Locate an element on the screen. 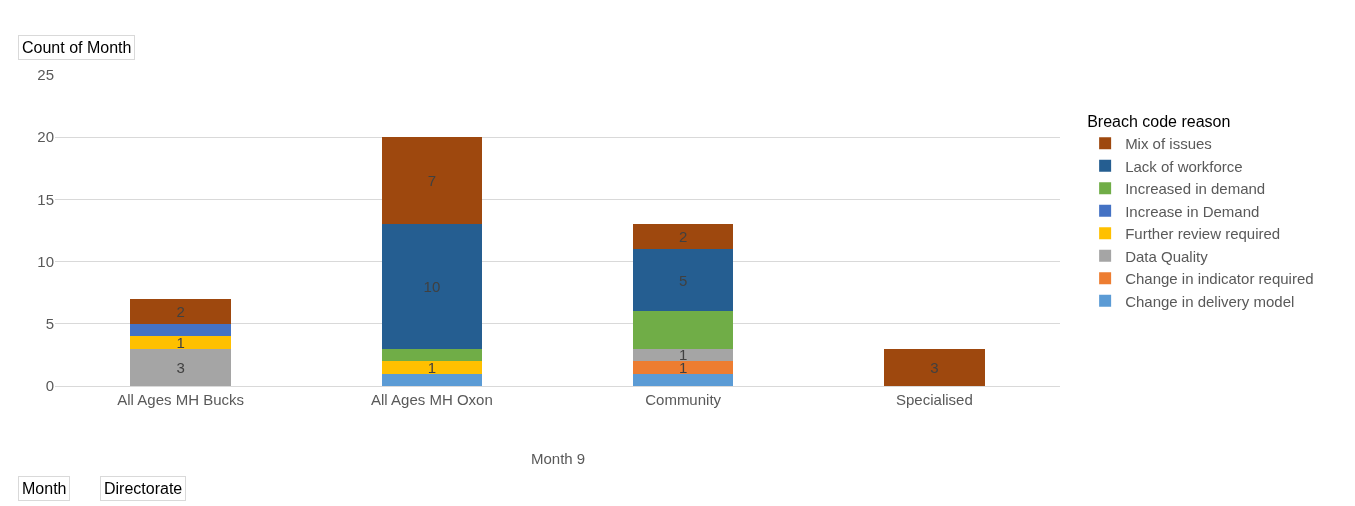 This screenshot has width=1355, height=506. legend-label: Change in delivery model is located at coordinates (1210, 301).